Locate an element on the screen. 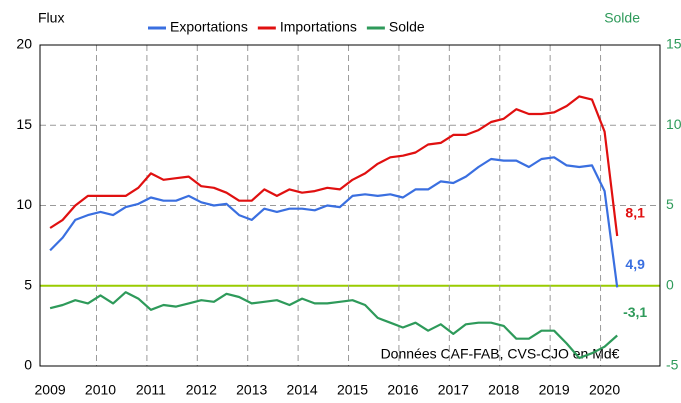 The width and height of the screenshot is (681, 403). y2-tick-label: 0 is located at coordinates (670, 284).